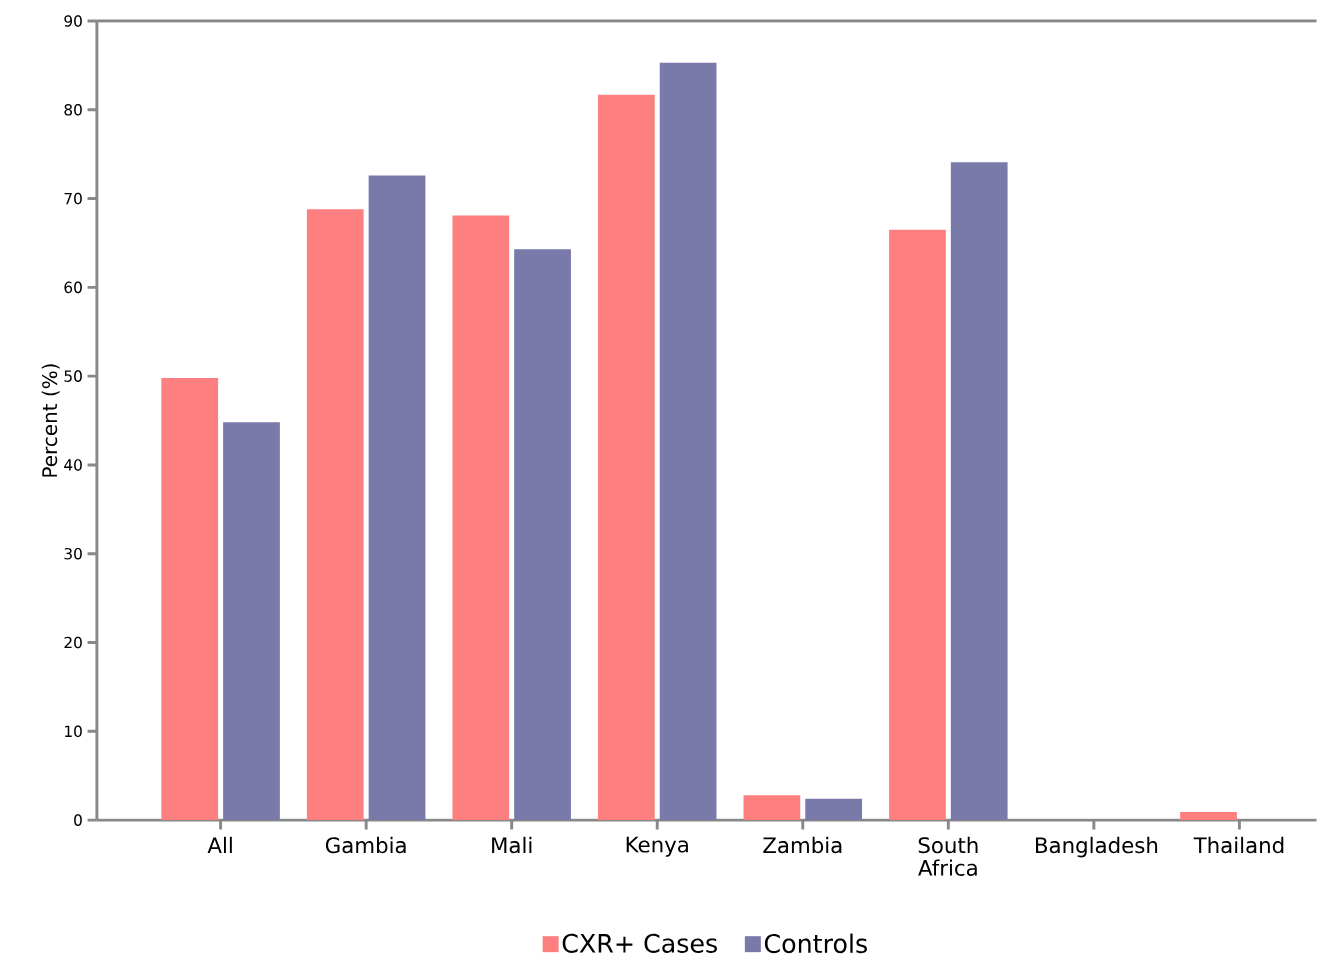  Describe the element at coordinates (657, 846) in the screenshot. I see `x-tick-label: Kenya` at that location.